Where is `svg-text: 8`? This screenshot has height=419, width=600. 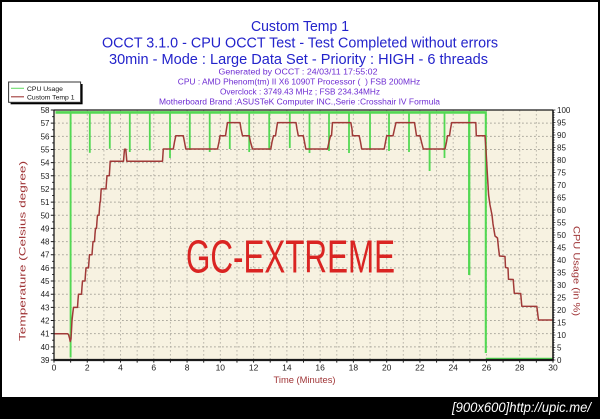
svg-text: 8 is located at coordinates (187, 368).